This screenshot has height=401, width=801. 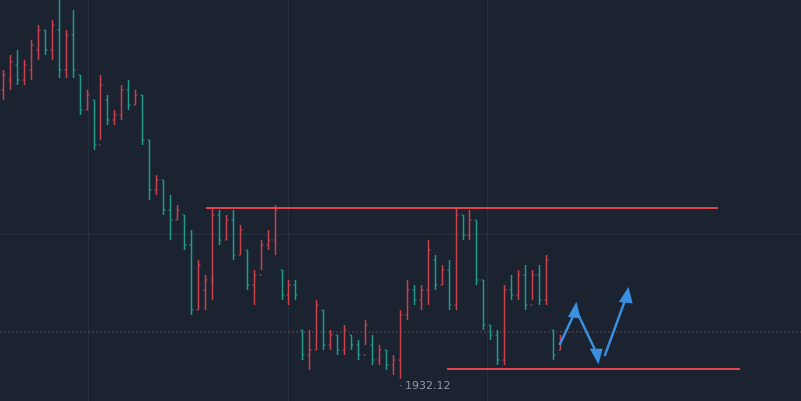 I want to click on low-price-label: 1932.12, so click(x=428, y=385).